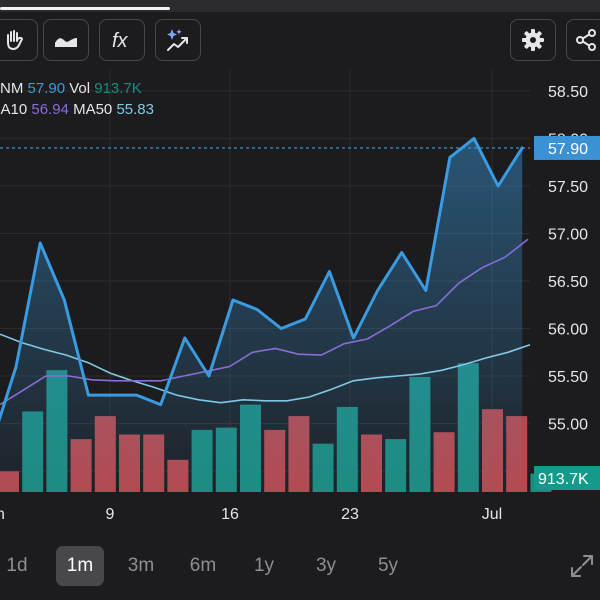 The image size is (600, 600). I want to click on gear-icon, so click(533, 40).